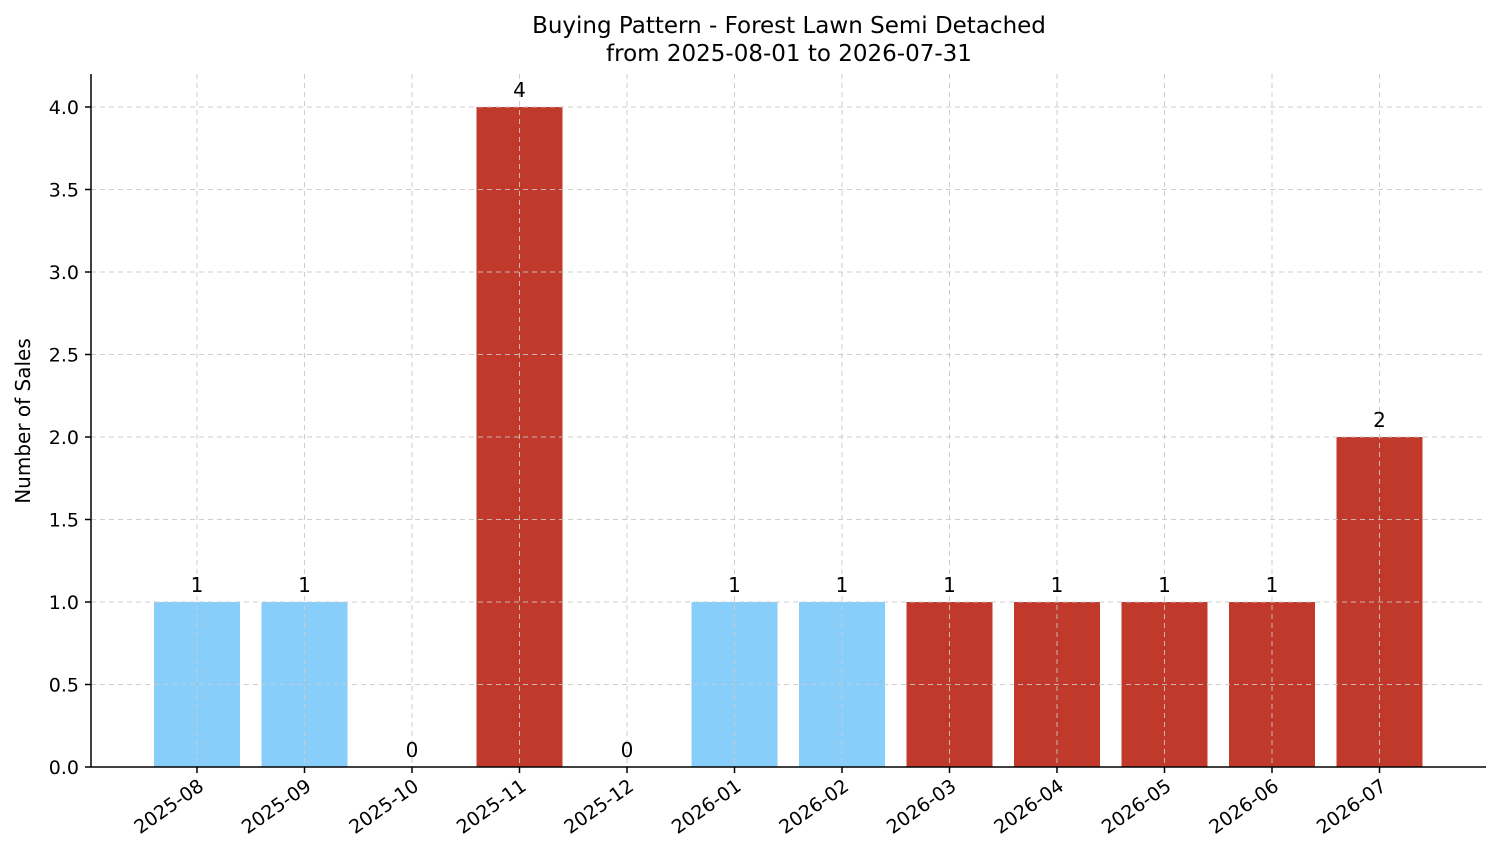  Describe the element at coordinates (1379, 420) in the screenshot. I see `bar-value-label: 2` at that location.